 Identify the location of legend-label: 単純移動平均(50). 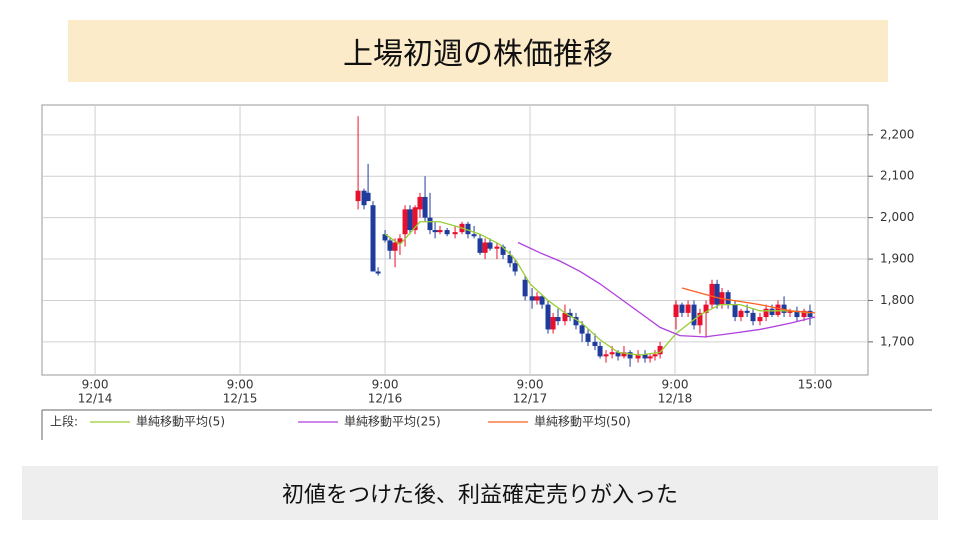
(582, 422).